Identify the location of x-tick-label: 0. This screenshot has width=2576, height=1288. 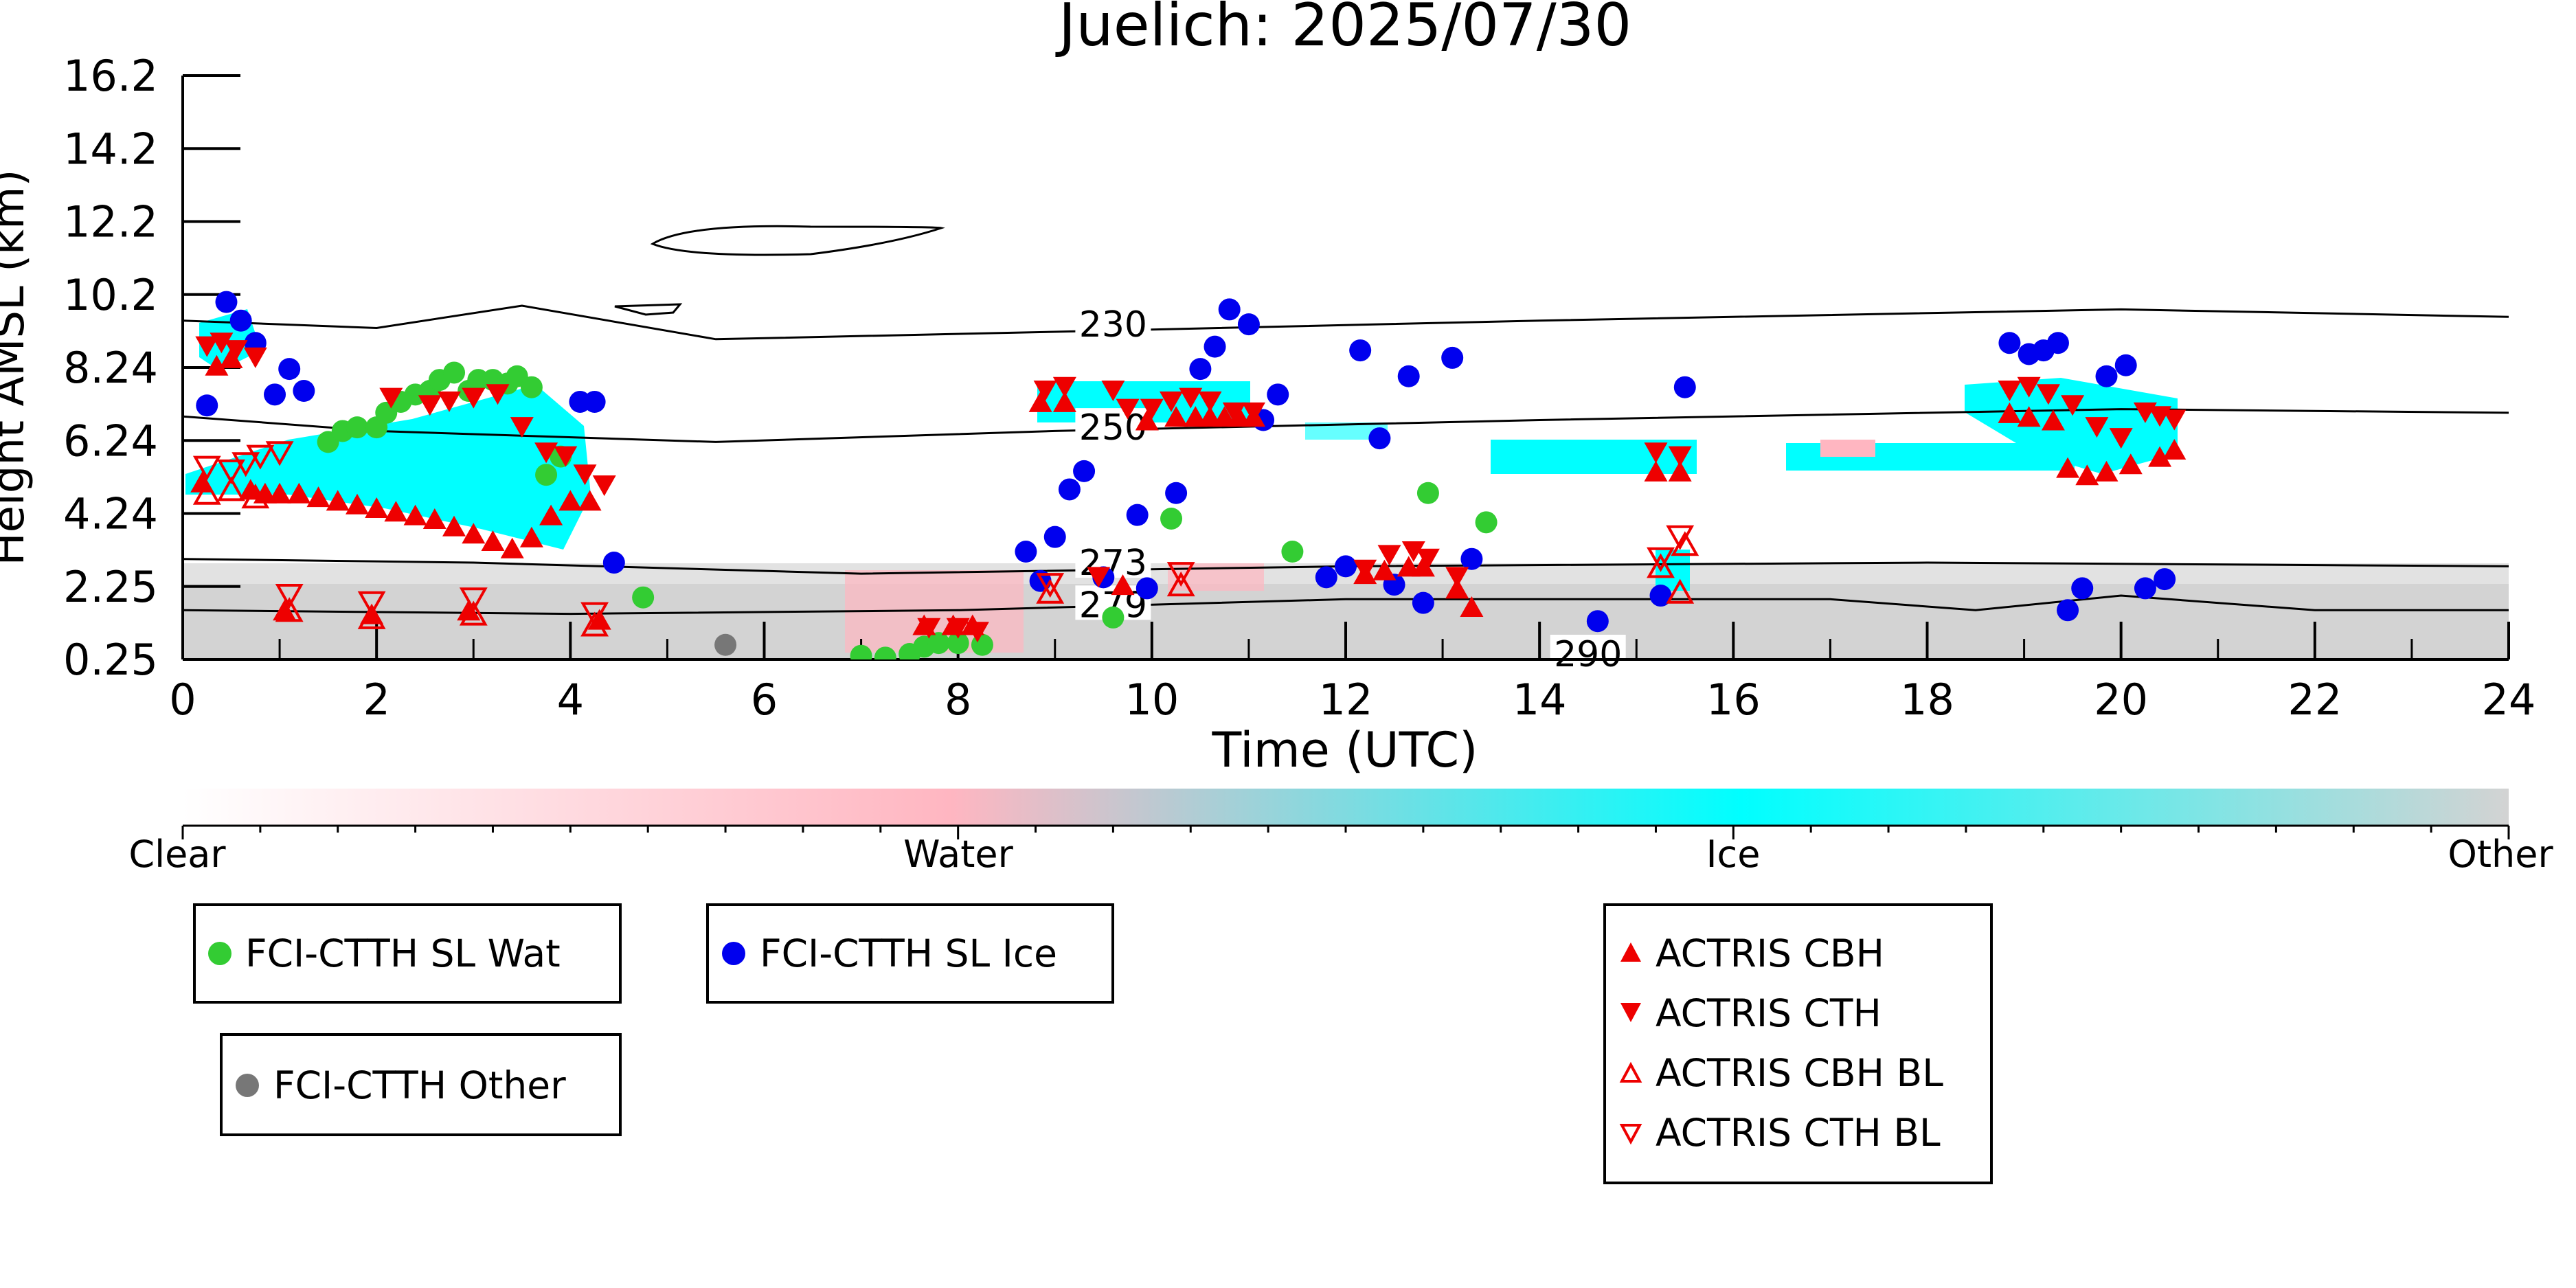
(182, 700).